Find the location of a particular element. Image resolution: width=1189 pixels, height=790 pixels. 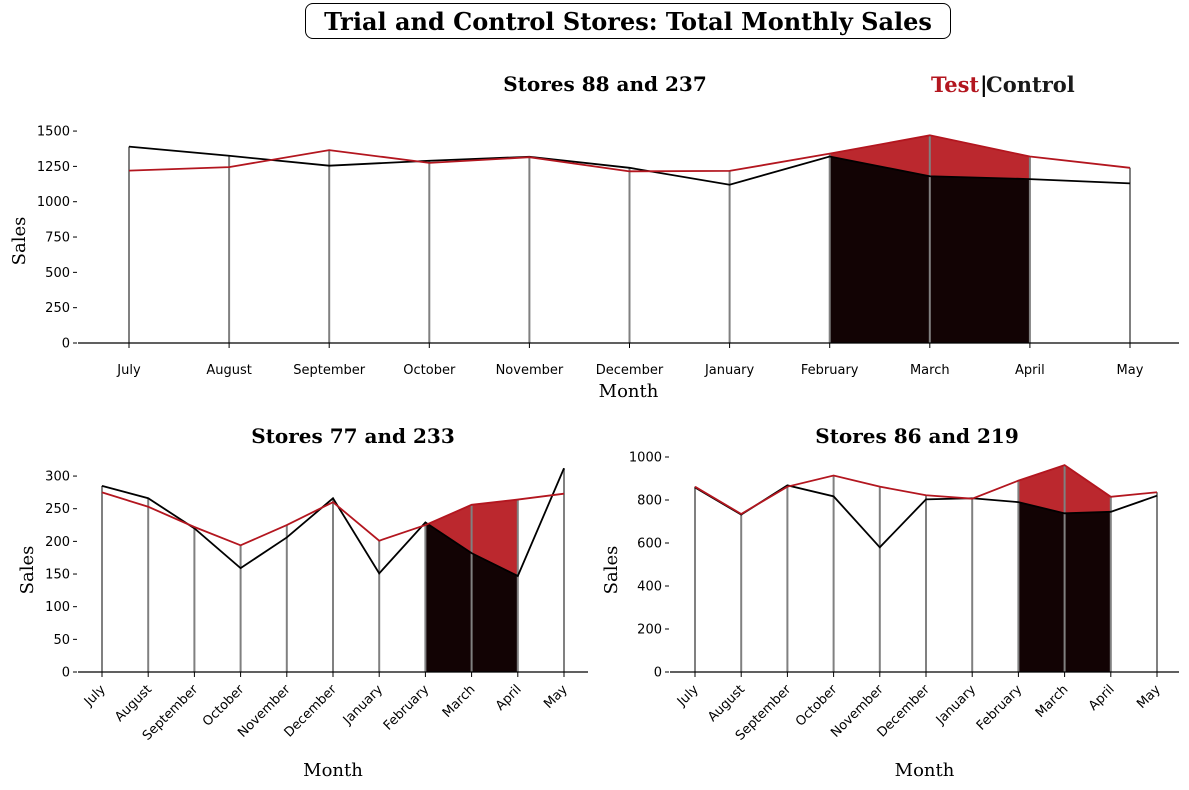

y-tick-label: 1500 is located at coordinates (53, 132).